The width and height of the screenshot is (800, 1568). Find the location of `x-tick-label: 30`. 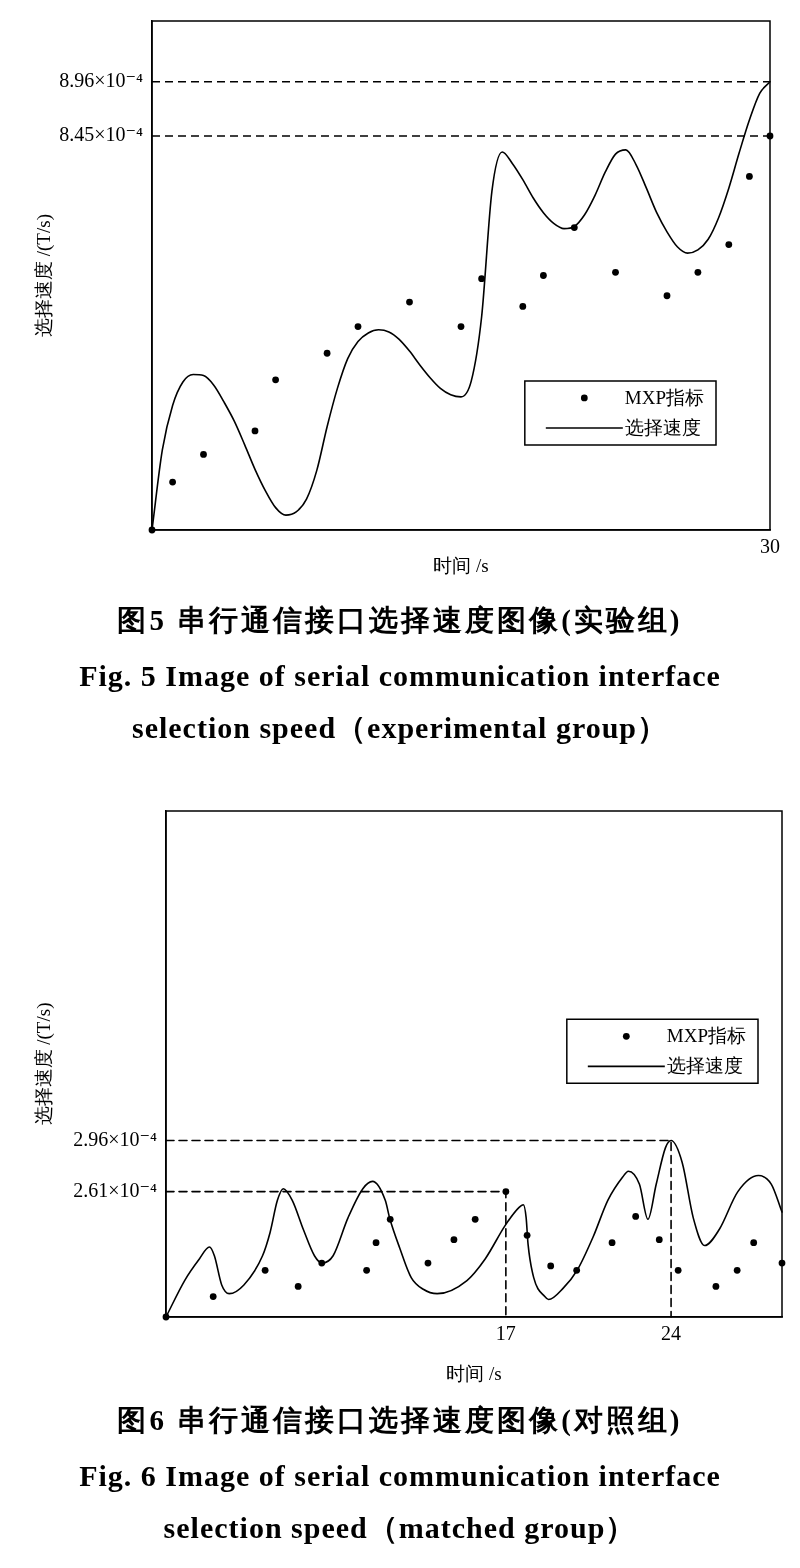

x-tick-label: 30 is located at coordinates (770, 546).